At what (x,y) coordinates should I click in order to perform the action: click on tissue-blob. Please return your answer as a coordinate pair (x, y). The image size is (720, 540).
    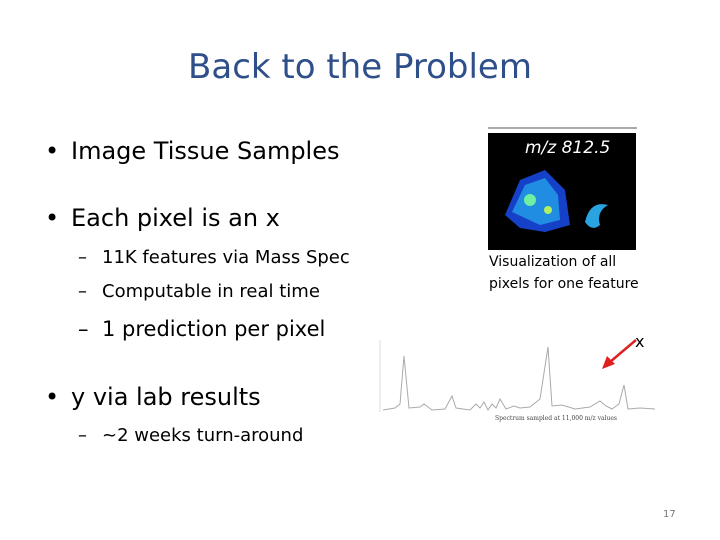
    Looking at the image, I should click on (596, 216).